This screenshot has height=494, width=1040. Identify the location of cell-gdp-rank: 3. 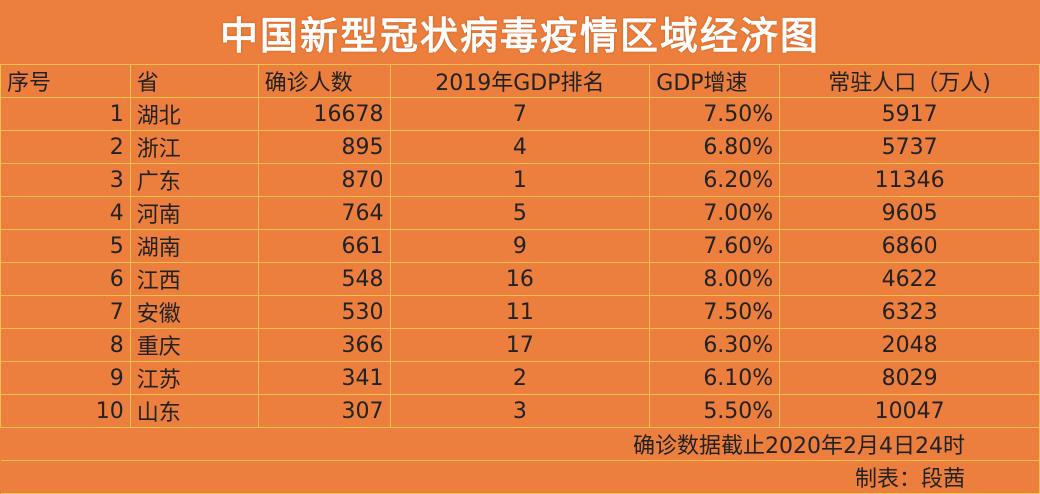
(520, 411).